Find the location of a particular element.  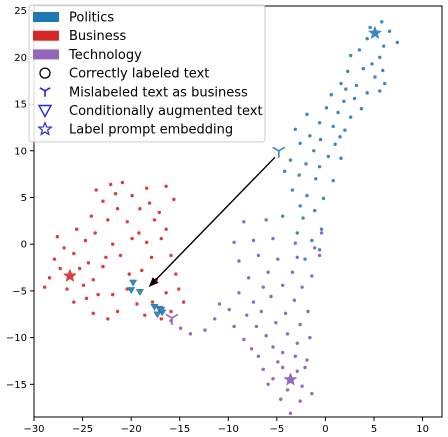

legend-label: Correctly labeled text is located at coordinates (139, 74).